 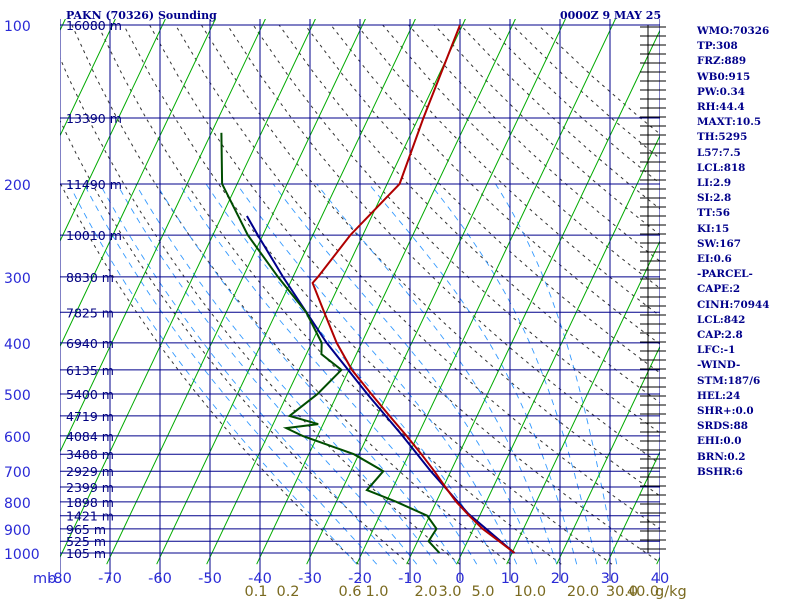 What do you see at coordinates (360, 579) in the screenshot?
I see `temperature-tick-label: -20` at bounding box center [360, 579].